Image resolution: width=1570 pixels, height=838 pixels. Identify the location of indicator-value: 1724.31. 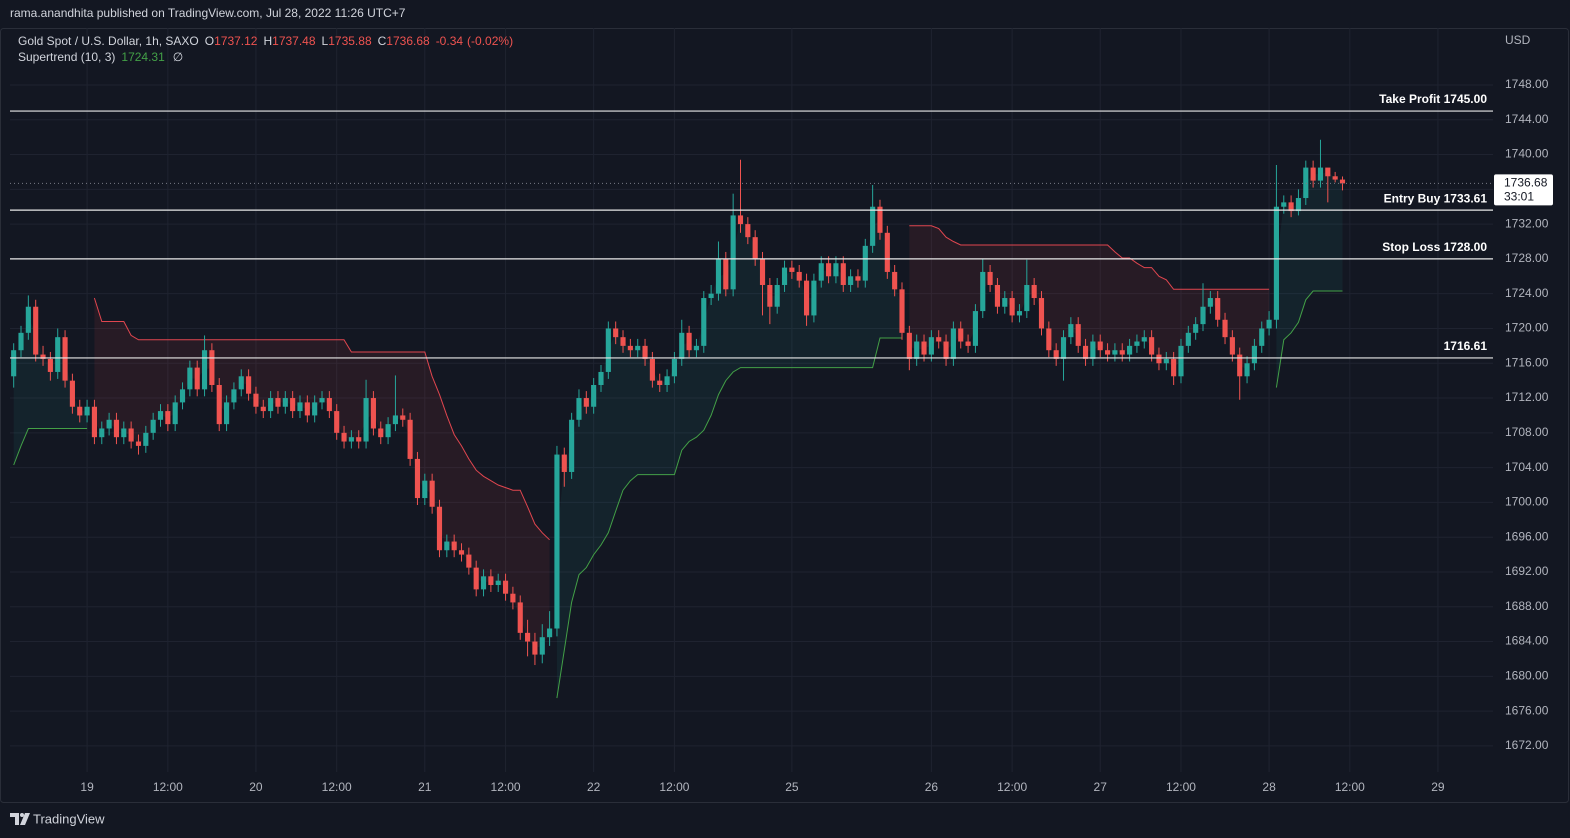
(143, 57).